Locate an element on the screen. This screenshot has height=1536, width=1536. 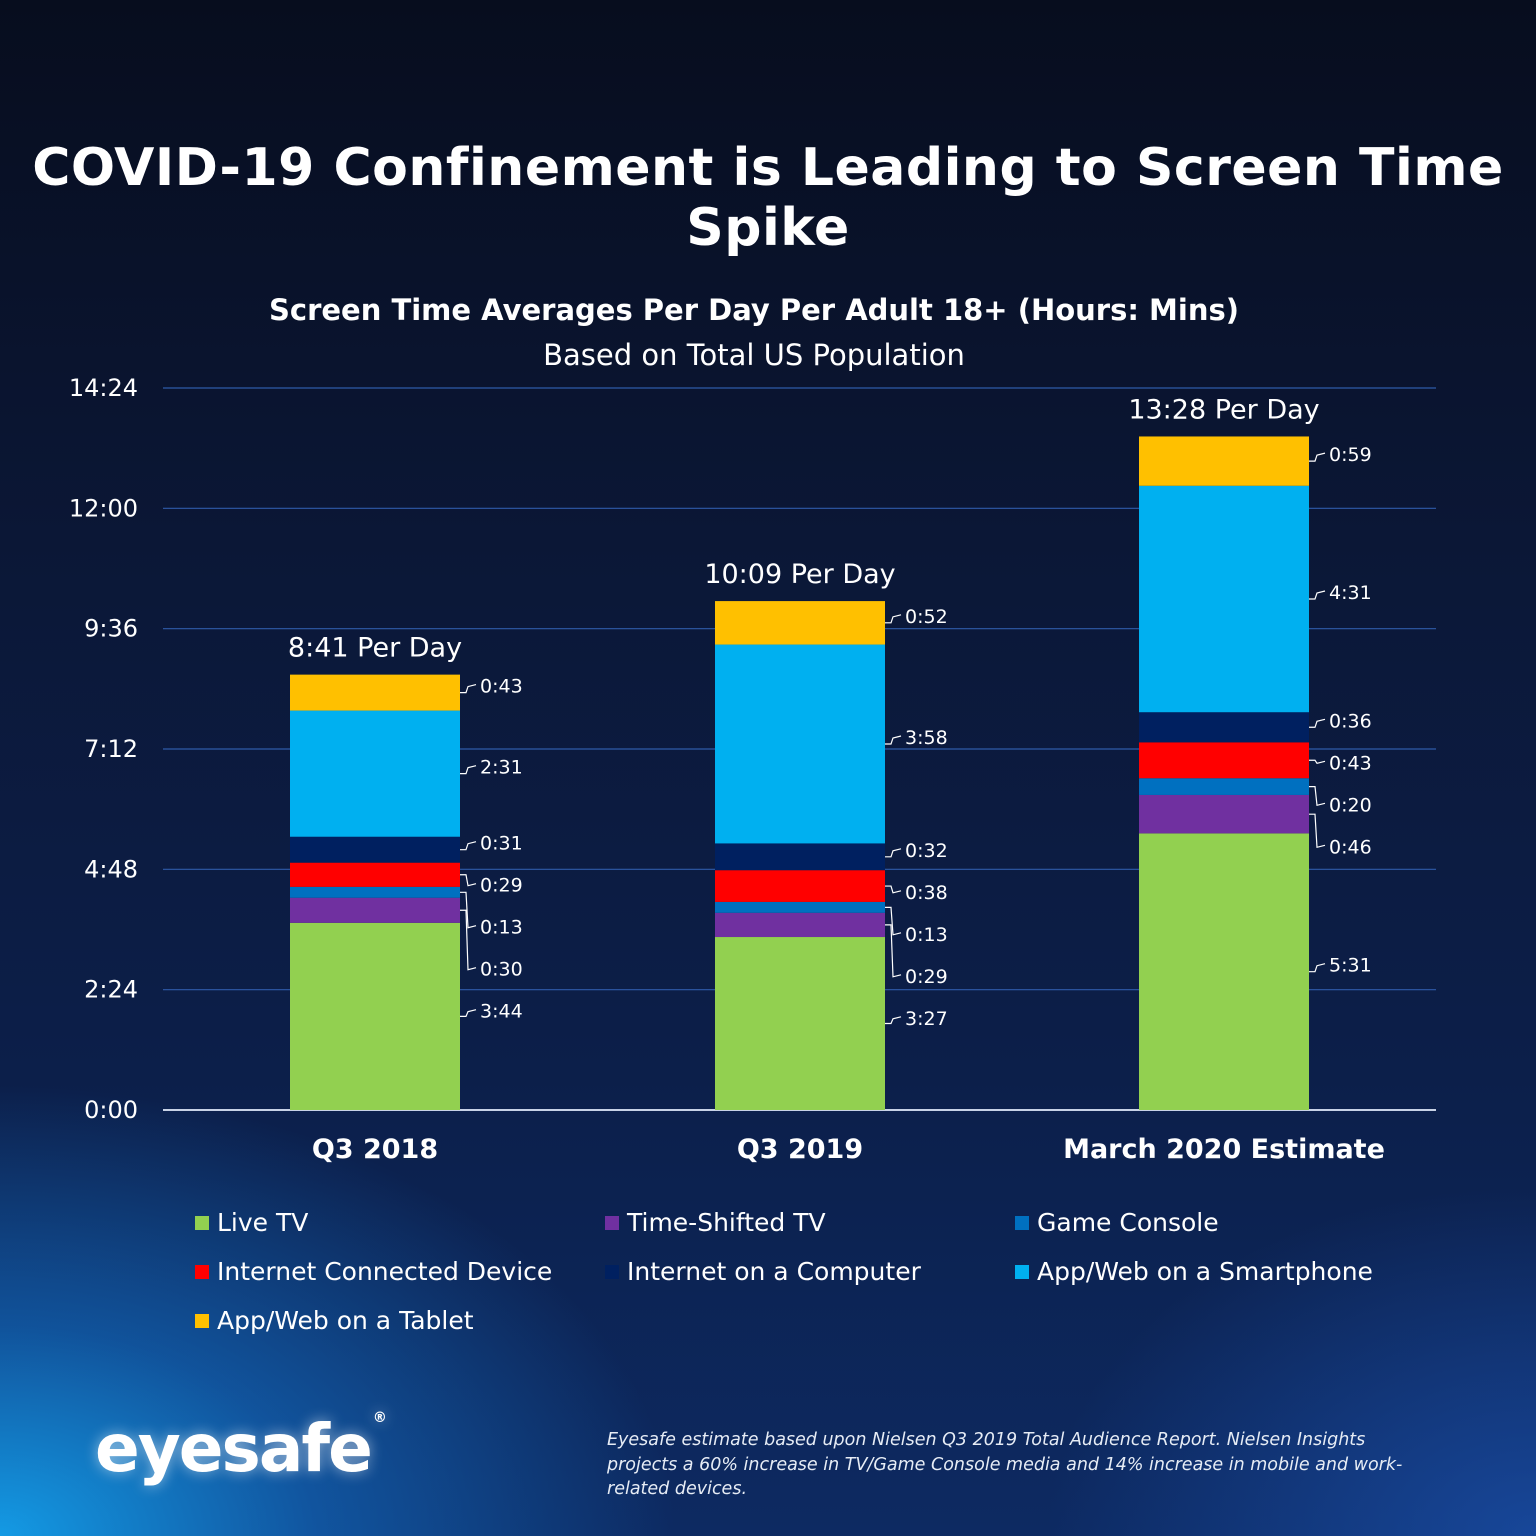
data-label: 3:58 is located at coordinates (926, 738).